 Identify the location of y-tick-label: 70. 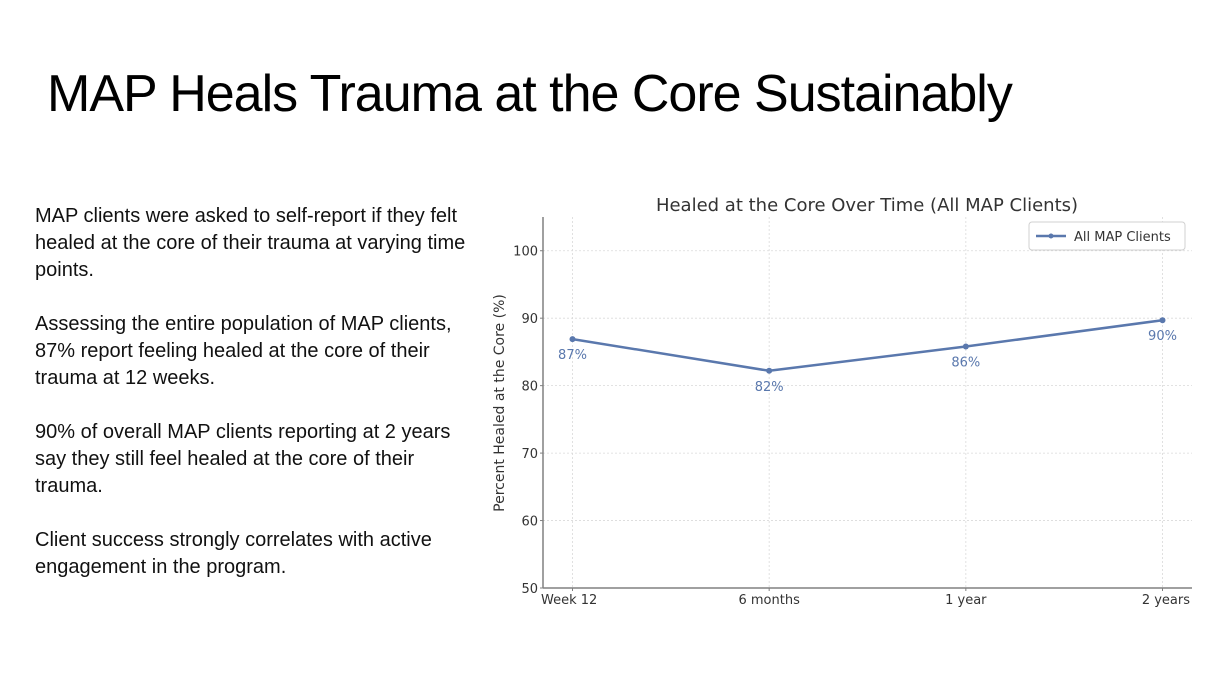
(529, 454).